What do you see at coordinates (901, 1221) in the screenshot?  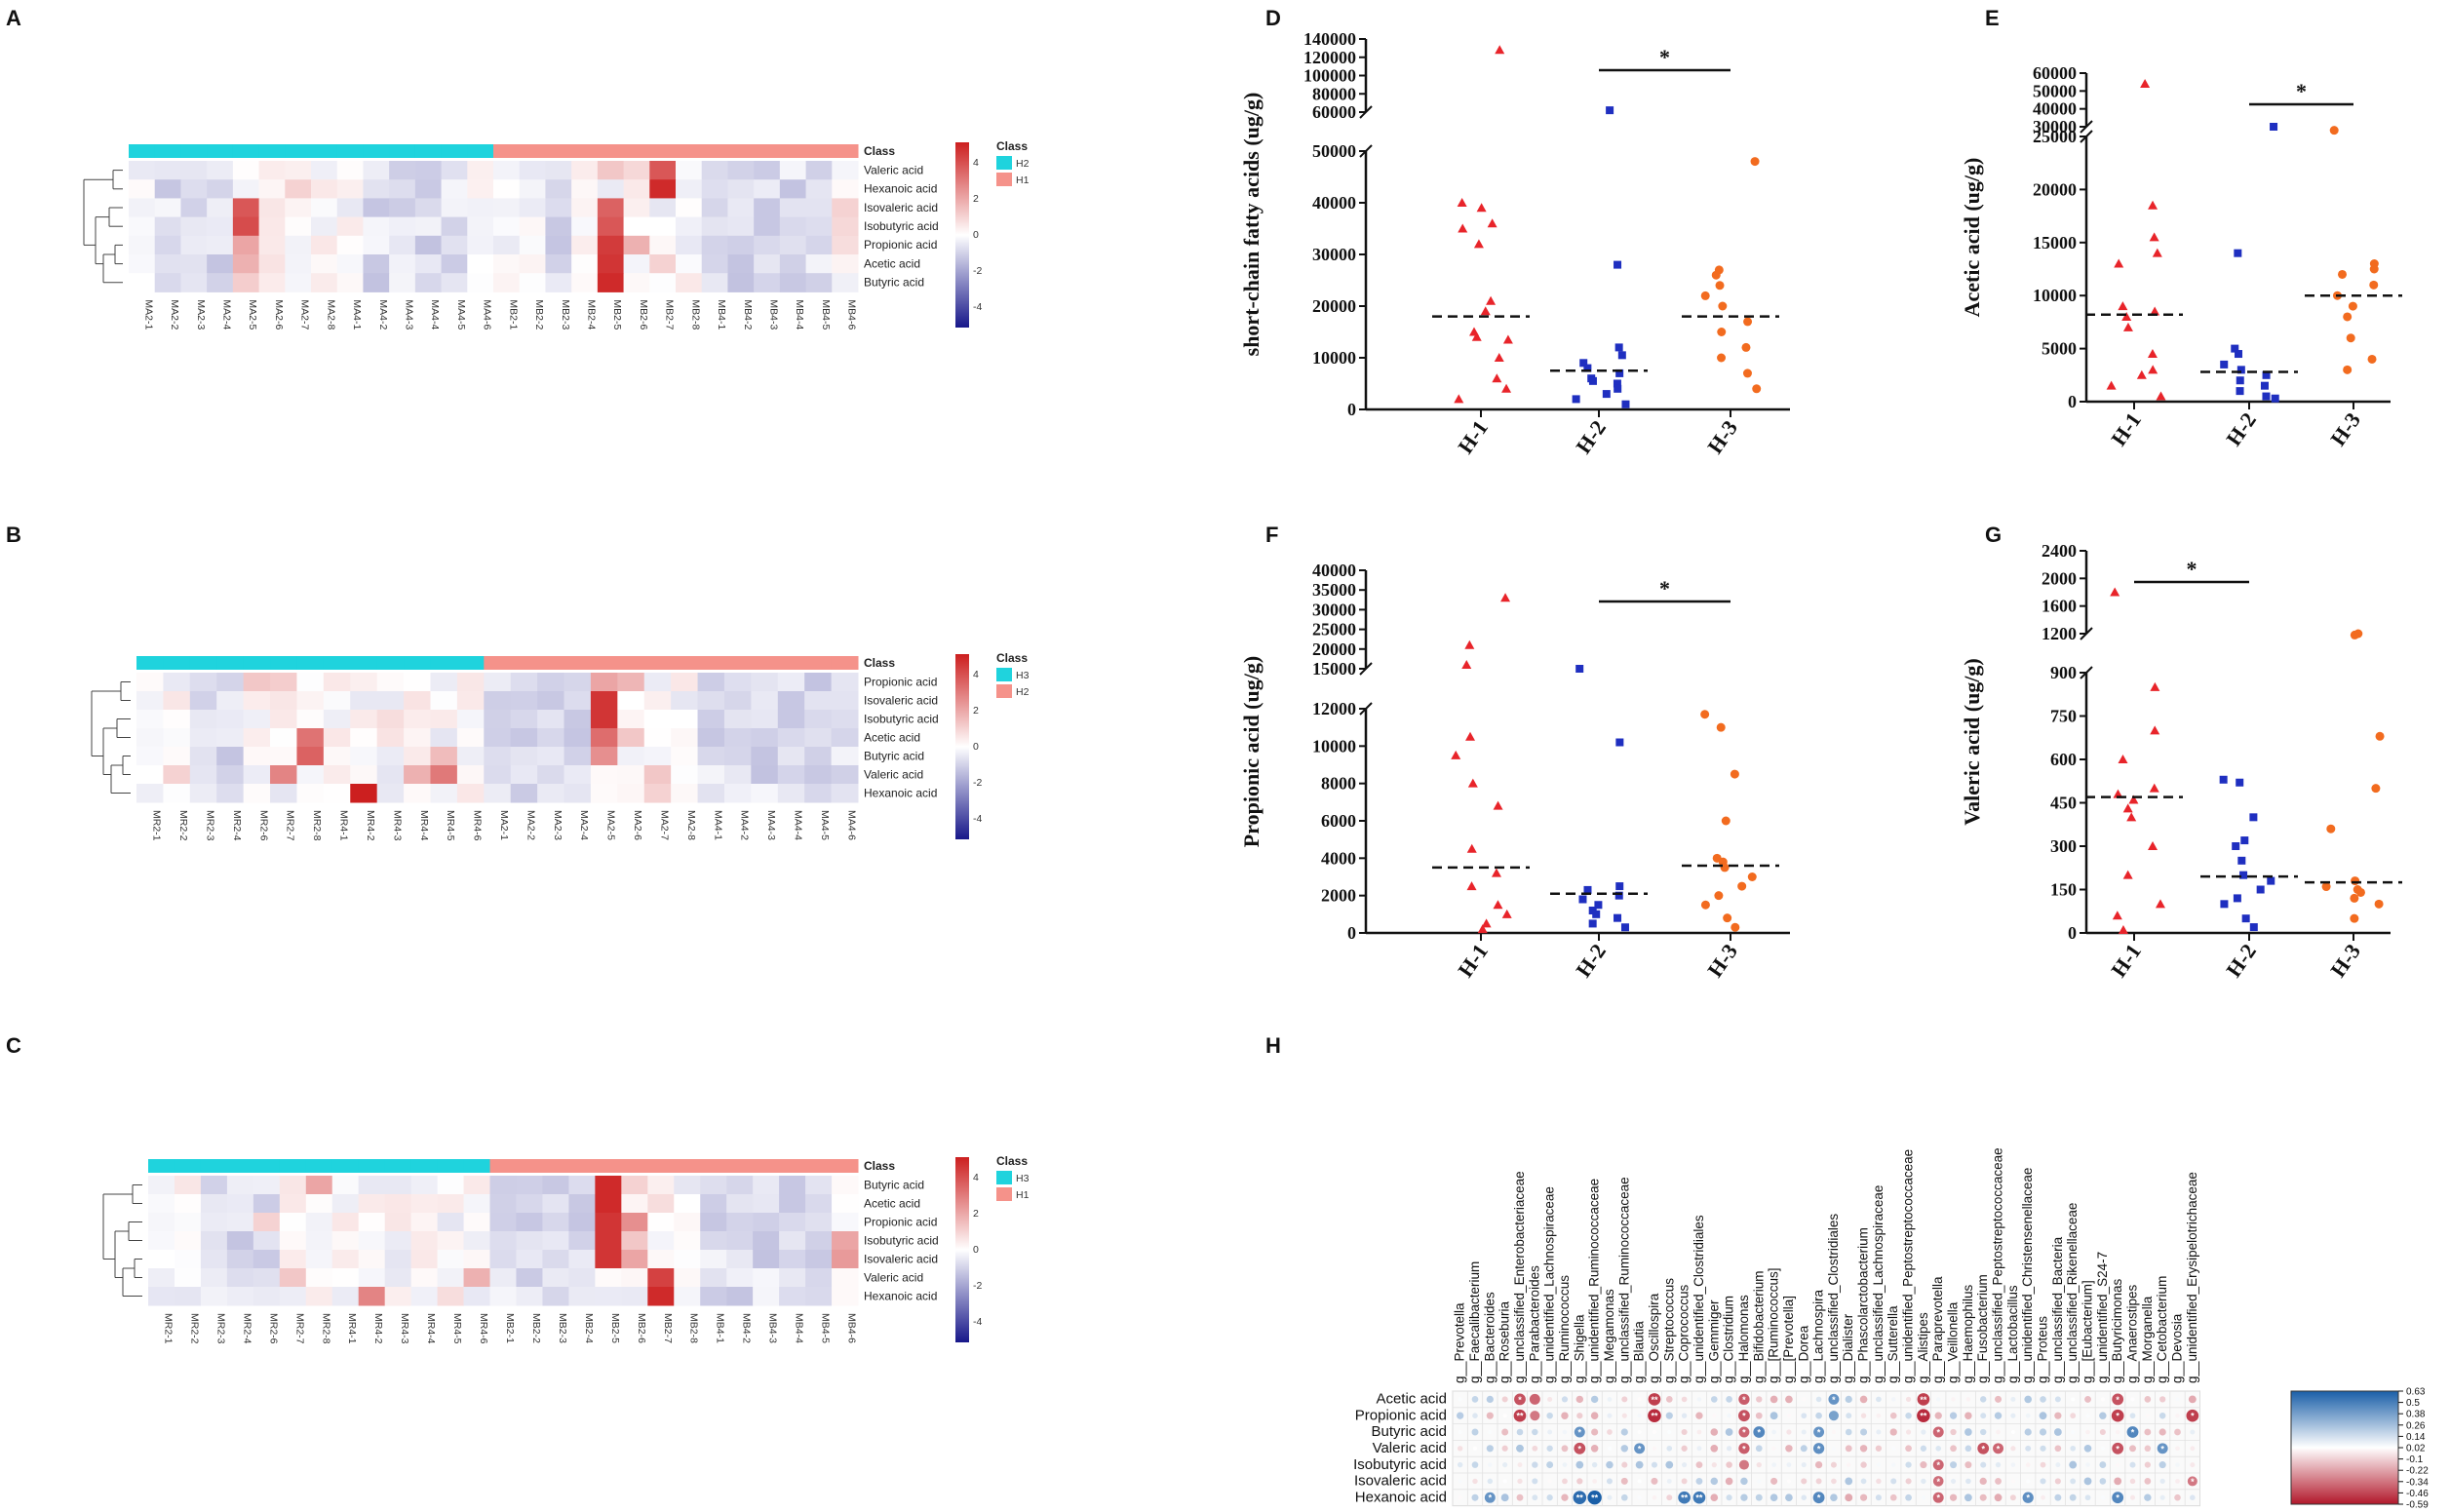 I see `heatmap-row-label: Propionic acid` at bounding box center [901, 1221].